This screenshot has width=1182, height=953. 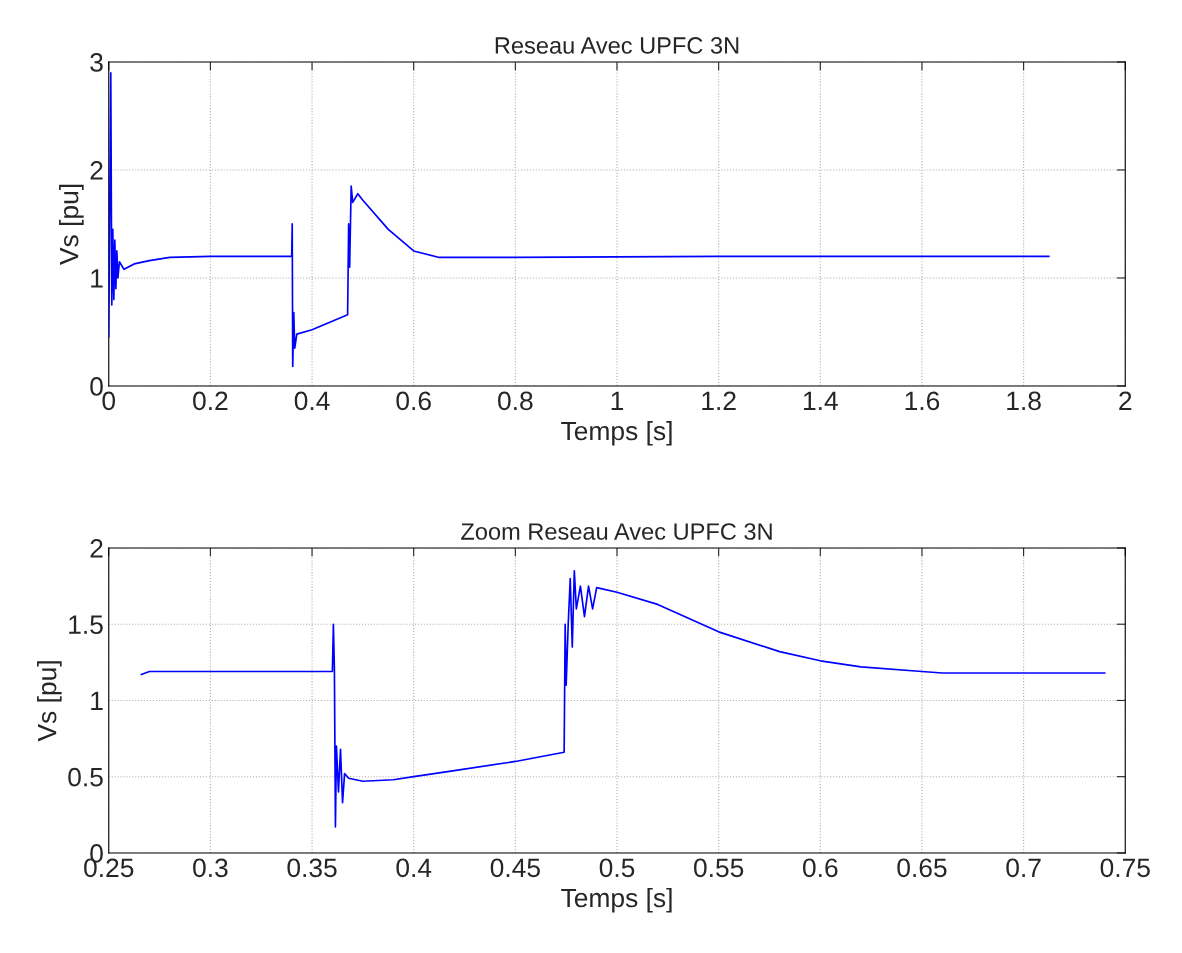 I want to click on x-tick-label: 0.35, so click(x=312, y=868).